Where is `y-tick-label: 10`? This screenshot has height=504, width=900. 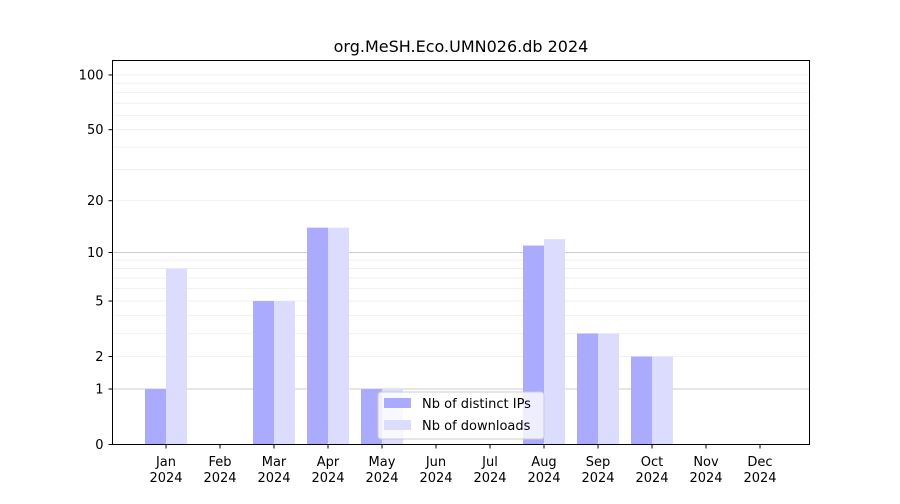 y-tick-label: 10 is located at coordinates (95, 253).